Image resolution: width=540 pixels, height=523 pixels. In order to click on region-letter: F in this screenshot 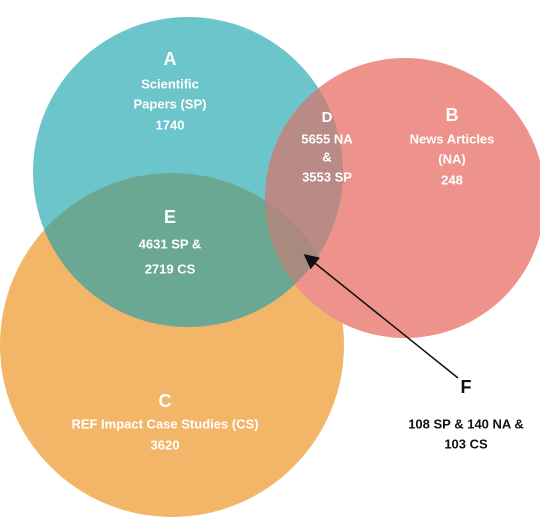, I will do `click(466, 387)`.